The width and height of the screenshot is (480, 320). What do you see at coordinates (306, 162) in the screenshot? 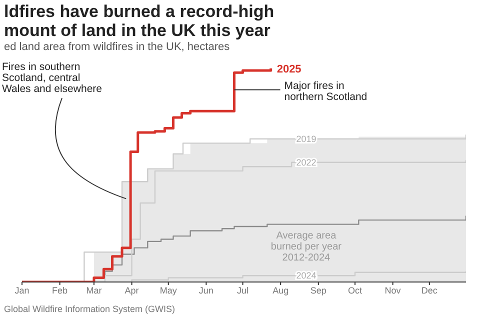
I see `series-label: 2022` at bounding box center [306, 162].